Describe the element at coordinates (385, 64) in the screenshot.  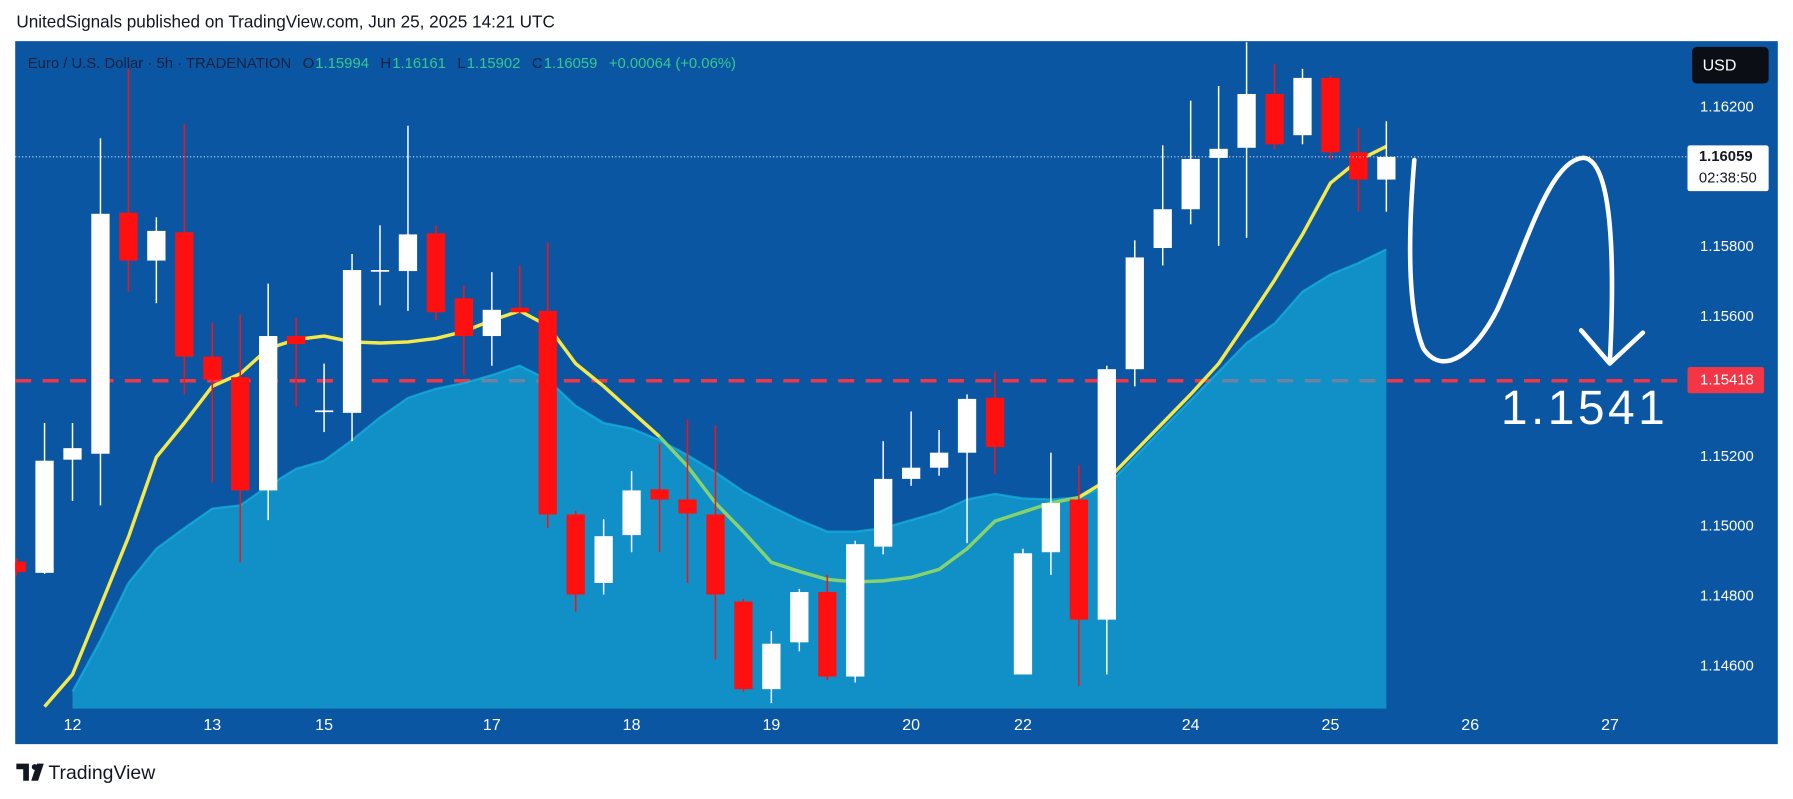
I see `ohlc-key: H` at that location.